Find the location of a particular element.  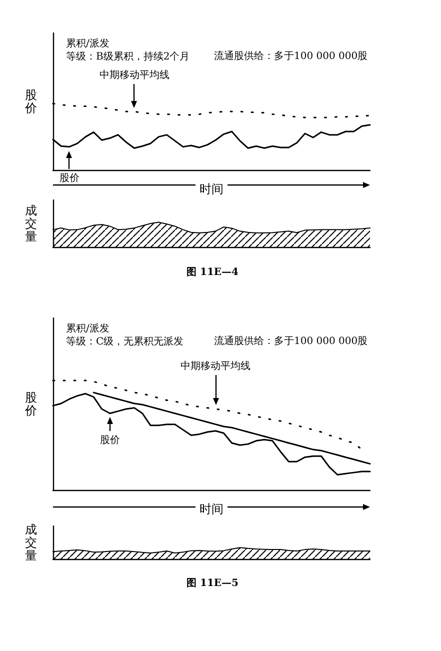

chart-subtitle: 等级：C级，无累积无派发 is located at coordinates (125, 342).